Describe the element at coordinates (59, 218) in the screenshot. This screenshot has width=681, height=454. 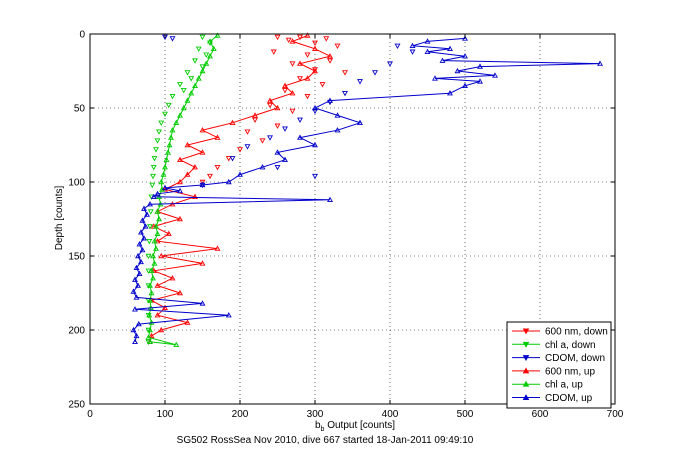
I see `y-axis-label: Depth [counts]` at that location.